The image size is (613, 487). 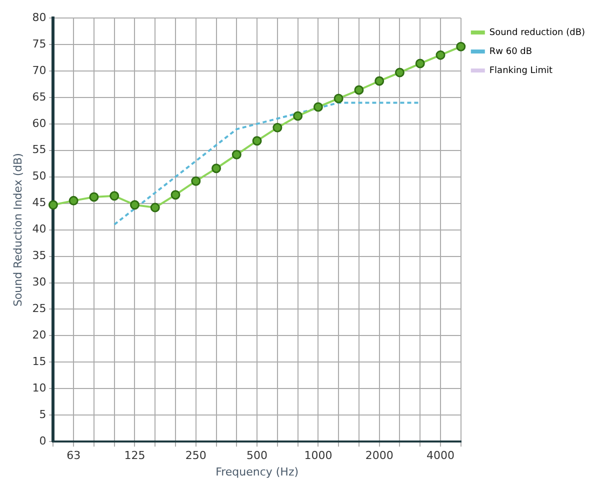 I want to click on y-tick-label: 70, so click(x=39, y=70).